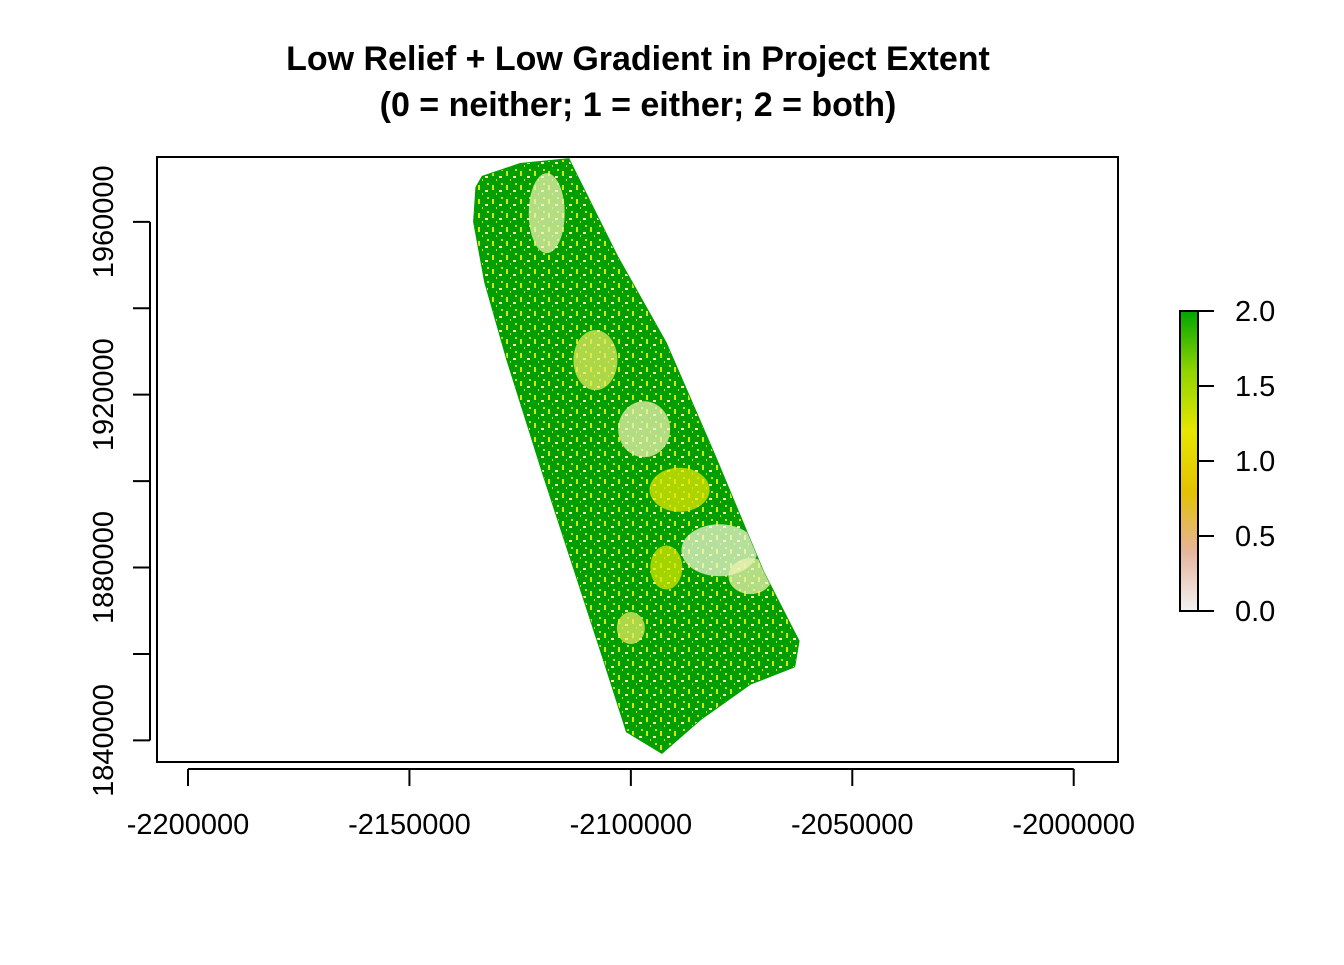 Image resolution: width=1344 pixels, height=965 pixels. I want to click on x-tick-label: -2100000, so click(631, 825).